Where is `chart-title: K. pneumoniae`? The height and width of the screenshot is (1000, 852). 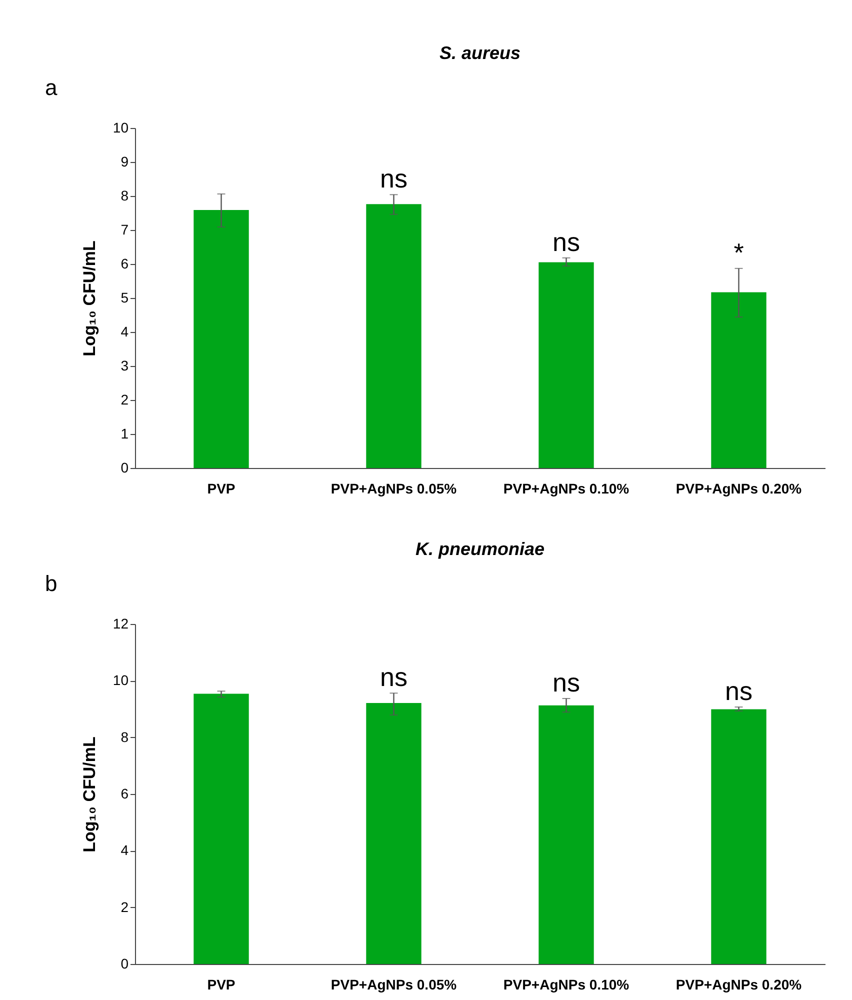
chart-title: K. pneumoniae is located at coordinates (480, 549).